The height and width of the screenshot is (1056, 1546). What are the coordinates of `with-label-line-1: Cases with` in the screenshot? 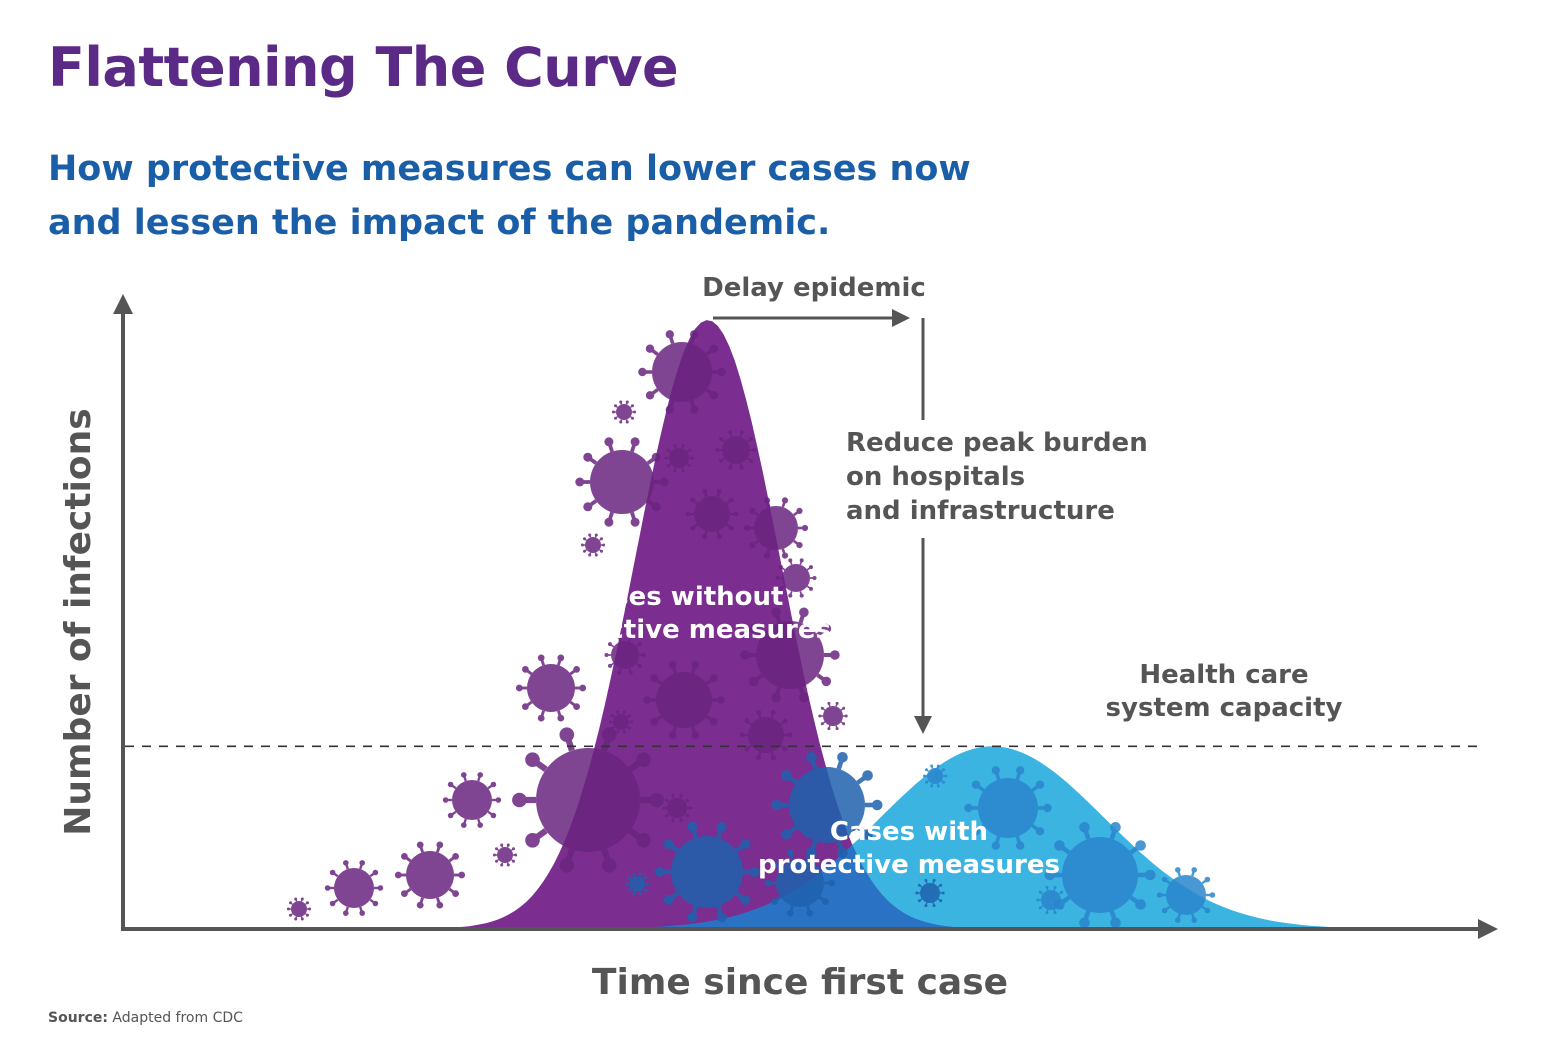 It's located at (909, 832).